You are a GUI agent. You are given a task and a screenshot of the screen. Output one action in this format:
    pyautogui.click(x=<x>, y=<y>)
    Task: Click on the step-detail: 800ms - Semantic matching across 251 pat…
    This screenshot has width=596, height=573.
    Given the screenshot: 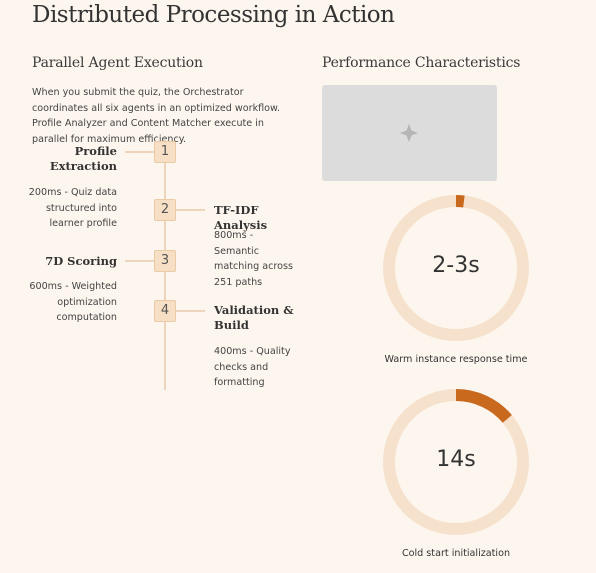 What is the action you would take?
    pyautogui.click(x=253, y=259)
    